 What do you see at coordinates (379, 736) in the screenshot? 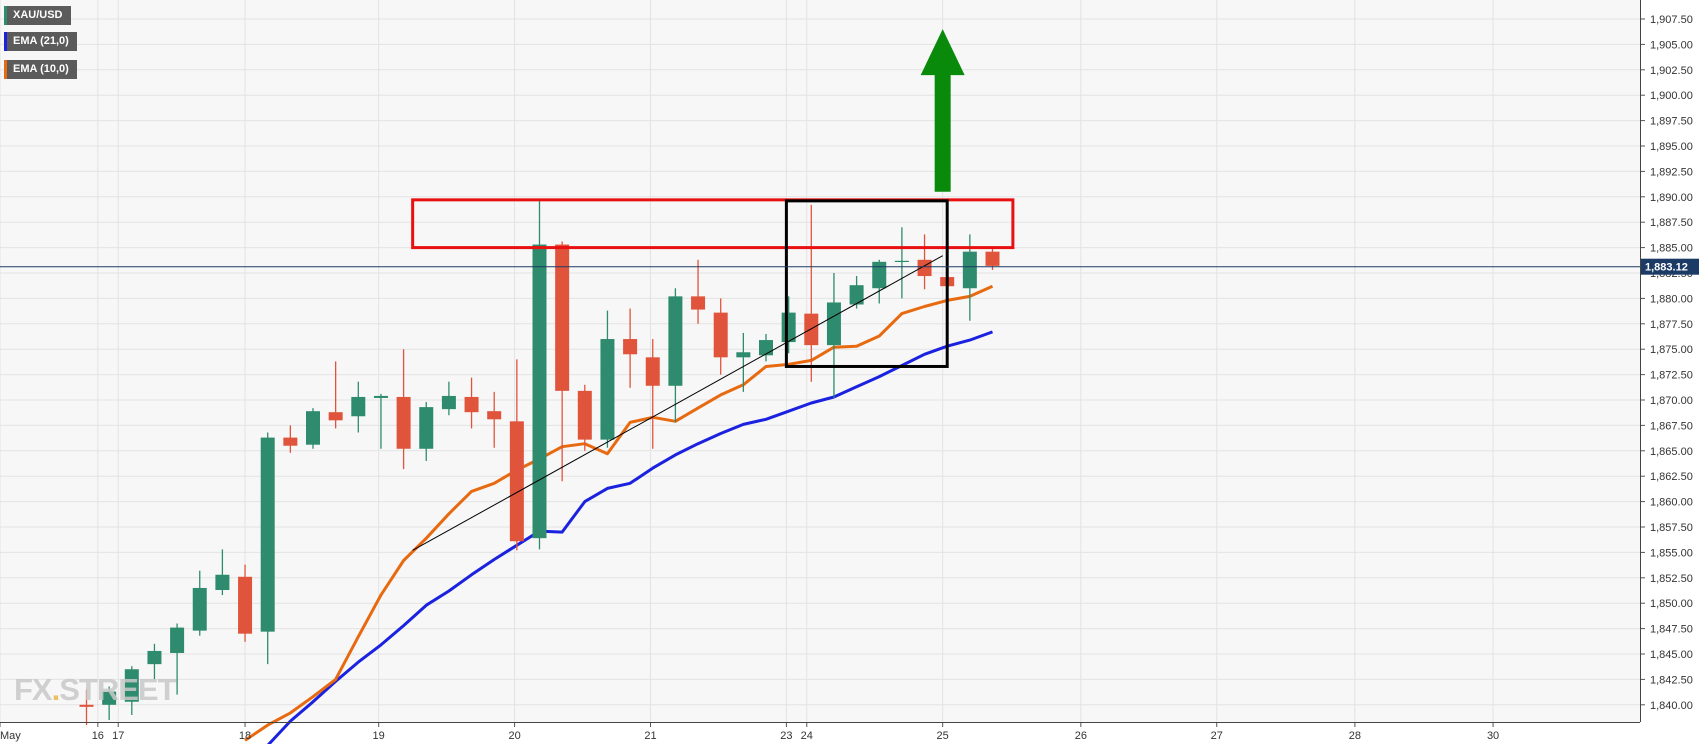
I see `x-tick-label: 19` at bounding box center [379, 736].